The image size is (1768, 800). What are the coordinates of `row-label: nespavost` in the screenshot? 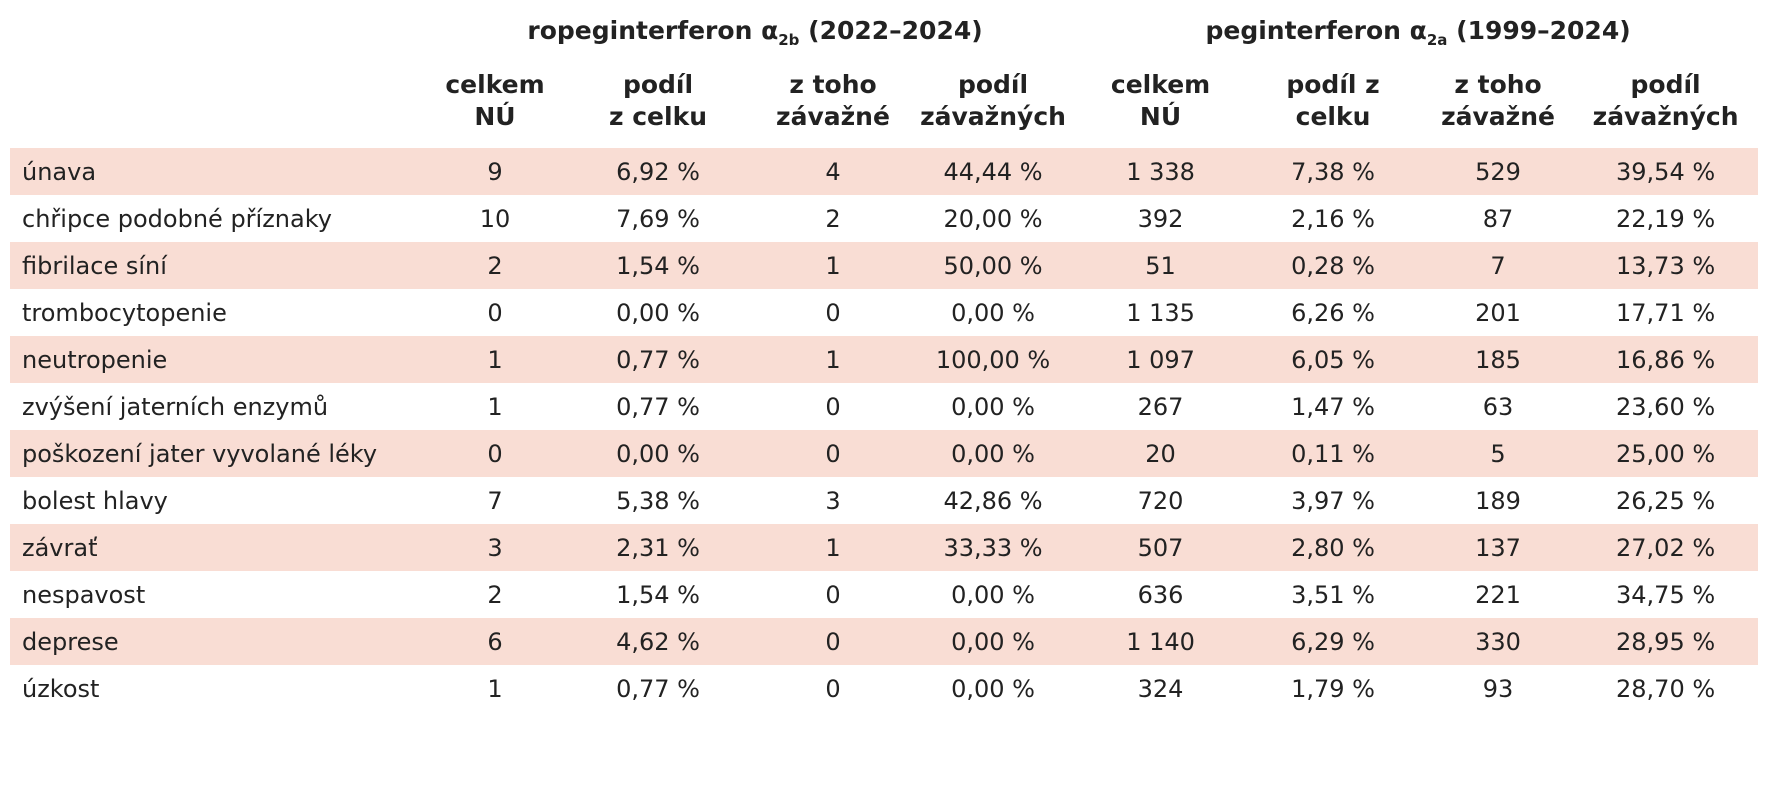 It's located at (84, 594).